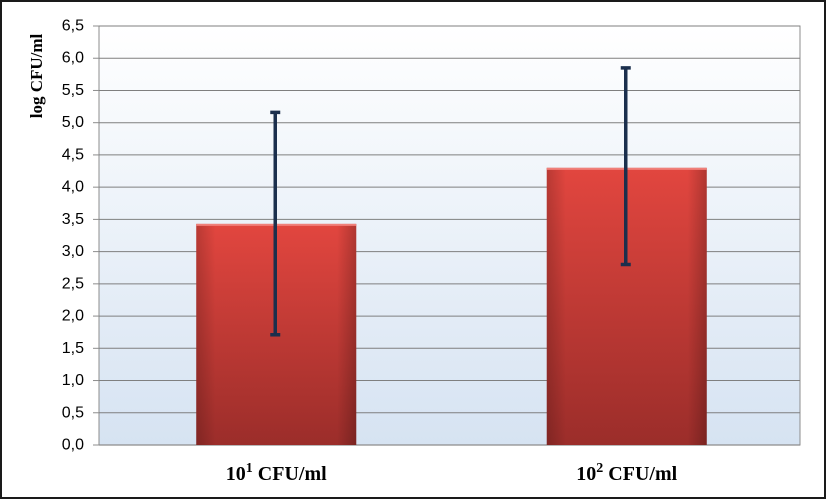 This screenshot has height=499, width=826. I want to click on y-tick-label: 4,0, so click(73, 187).